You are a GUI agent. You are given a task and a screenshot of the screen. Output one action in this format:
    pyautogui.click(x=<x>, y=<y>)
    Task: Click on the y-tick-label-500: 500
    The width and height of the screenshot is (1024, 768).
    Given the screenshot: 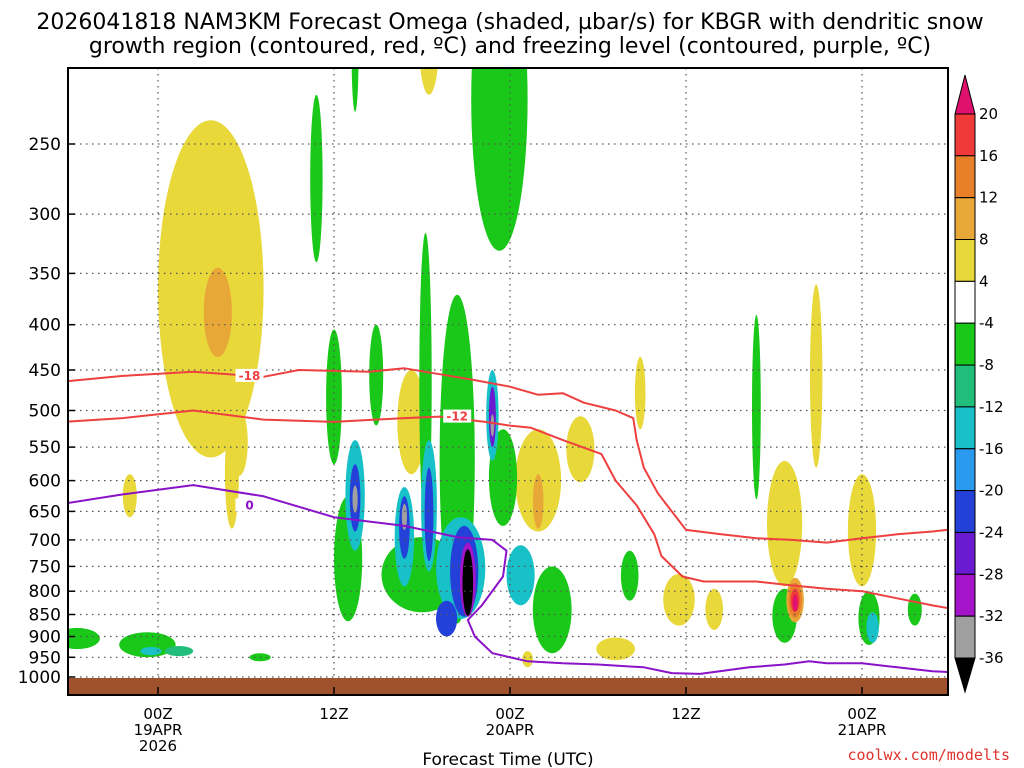 What is the action you would take?
    pyautogui.click(x=45, y=412)
    